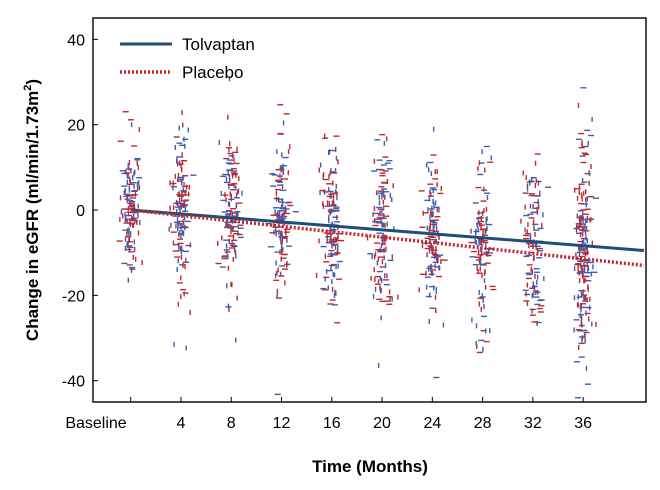 This screenshot has height=490, width=660. I want to click on x-tick-label: 28, so click(483, 423).